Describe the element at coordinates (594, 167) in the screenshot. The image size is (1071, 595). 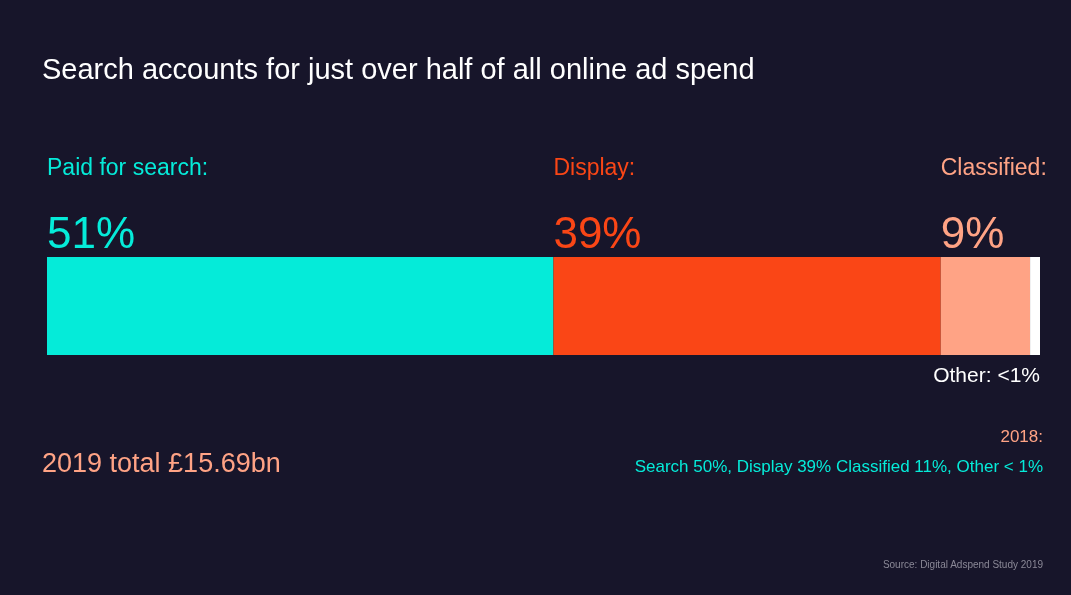
I see `text: Display:` at that location.